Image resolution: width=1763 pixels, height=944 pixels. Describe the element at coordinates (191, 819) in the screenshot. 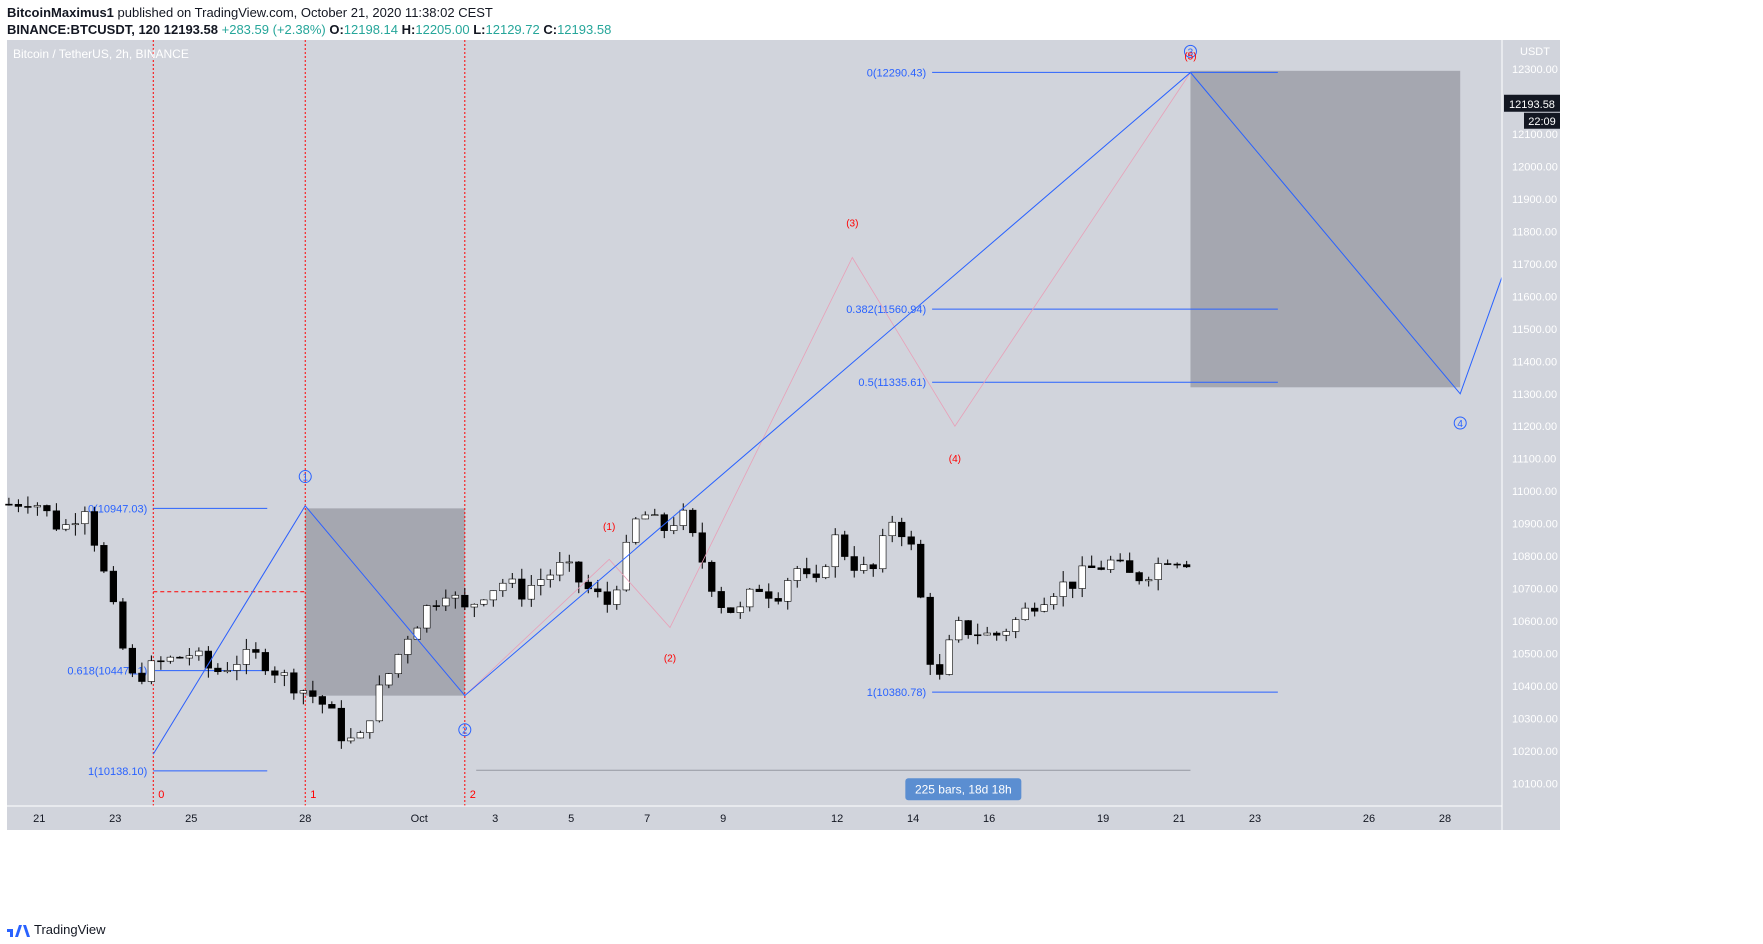

I see `x-tick-label: 25` at that location.